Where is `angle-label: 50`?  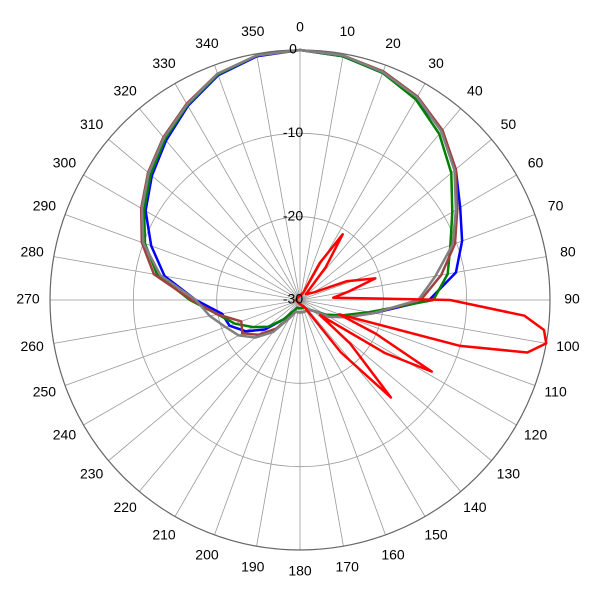
angle-label: 50 is located at coordinates (509, 124).